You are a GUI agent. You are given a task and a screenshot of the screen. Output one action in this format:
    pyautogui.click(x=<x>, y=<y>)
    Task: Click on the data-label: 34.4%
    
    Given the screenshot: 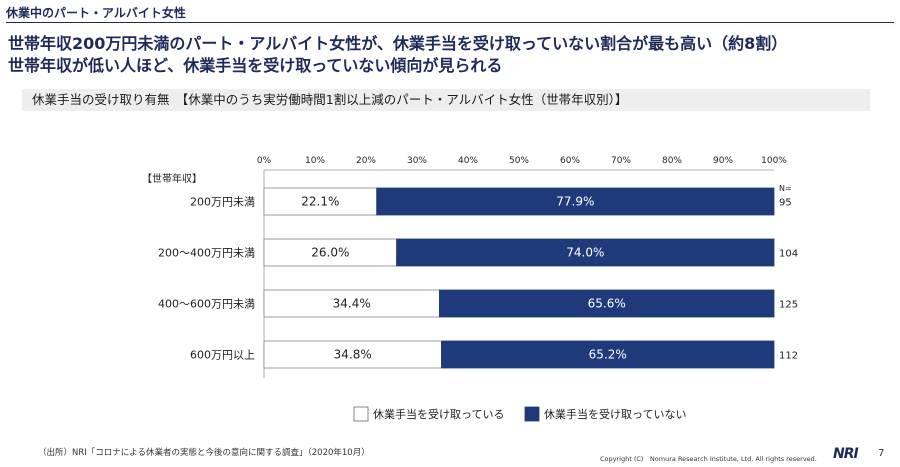 What is the action you would take?
    pyautogui.click(x=352, y=304)
    